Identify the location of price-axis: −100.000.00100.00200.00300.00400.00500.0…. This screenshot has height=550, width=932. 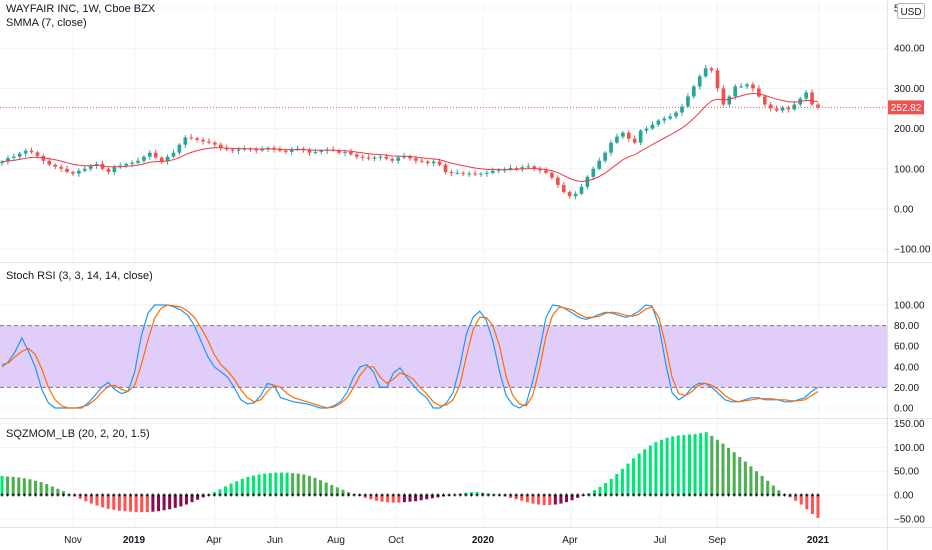
(912, 265).